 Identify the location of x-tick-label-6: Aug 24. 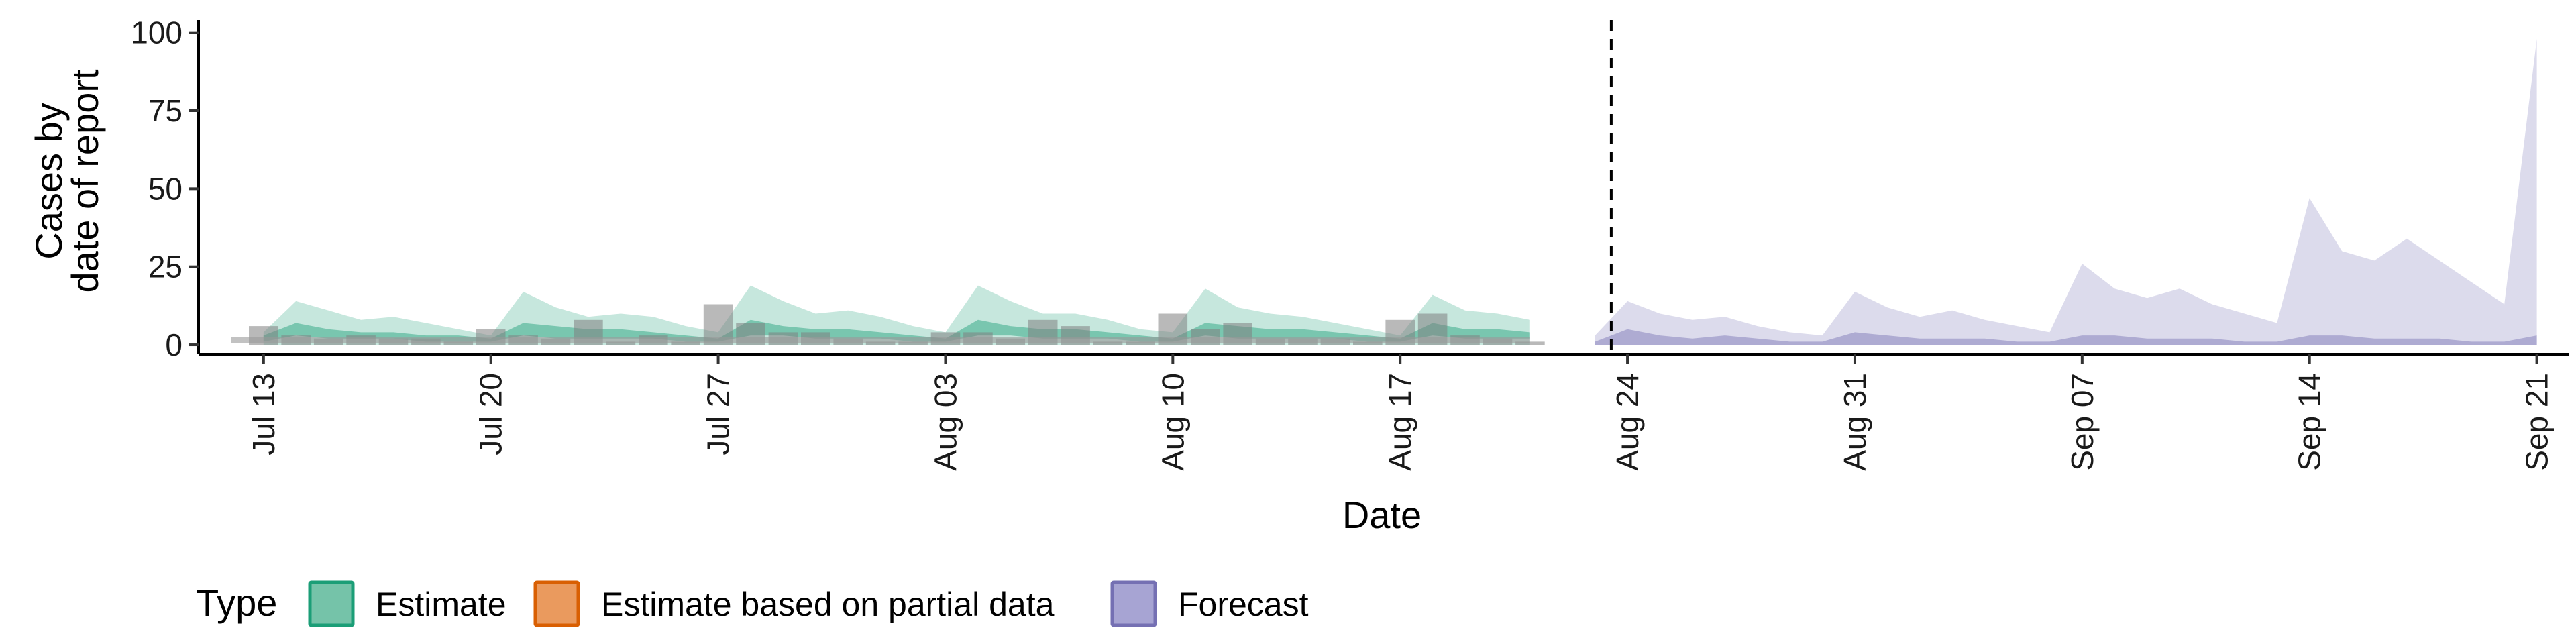
(1627, 422).